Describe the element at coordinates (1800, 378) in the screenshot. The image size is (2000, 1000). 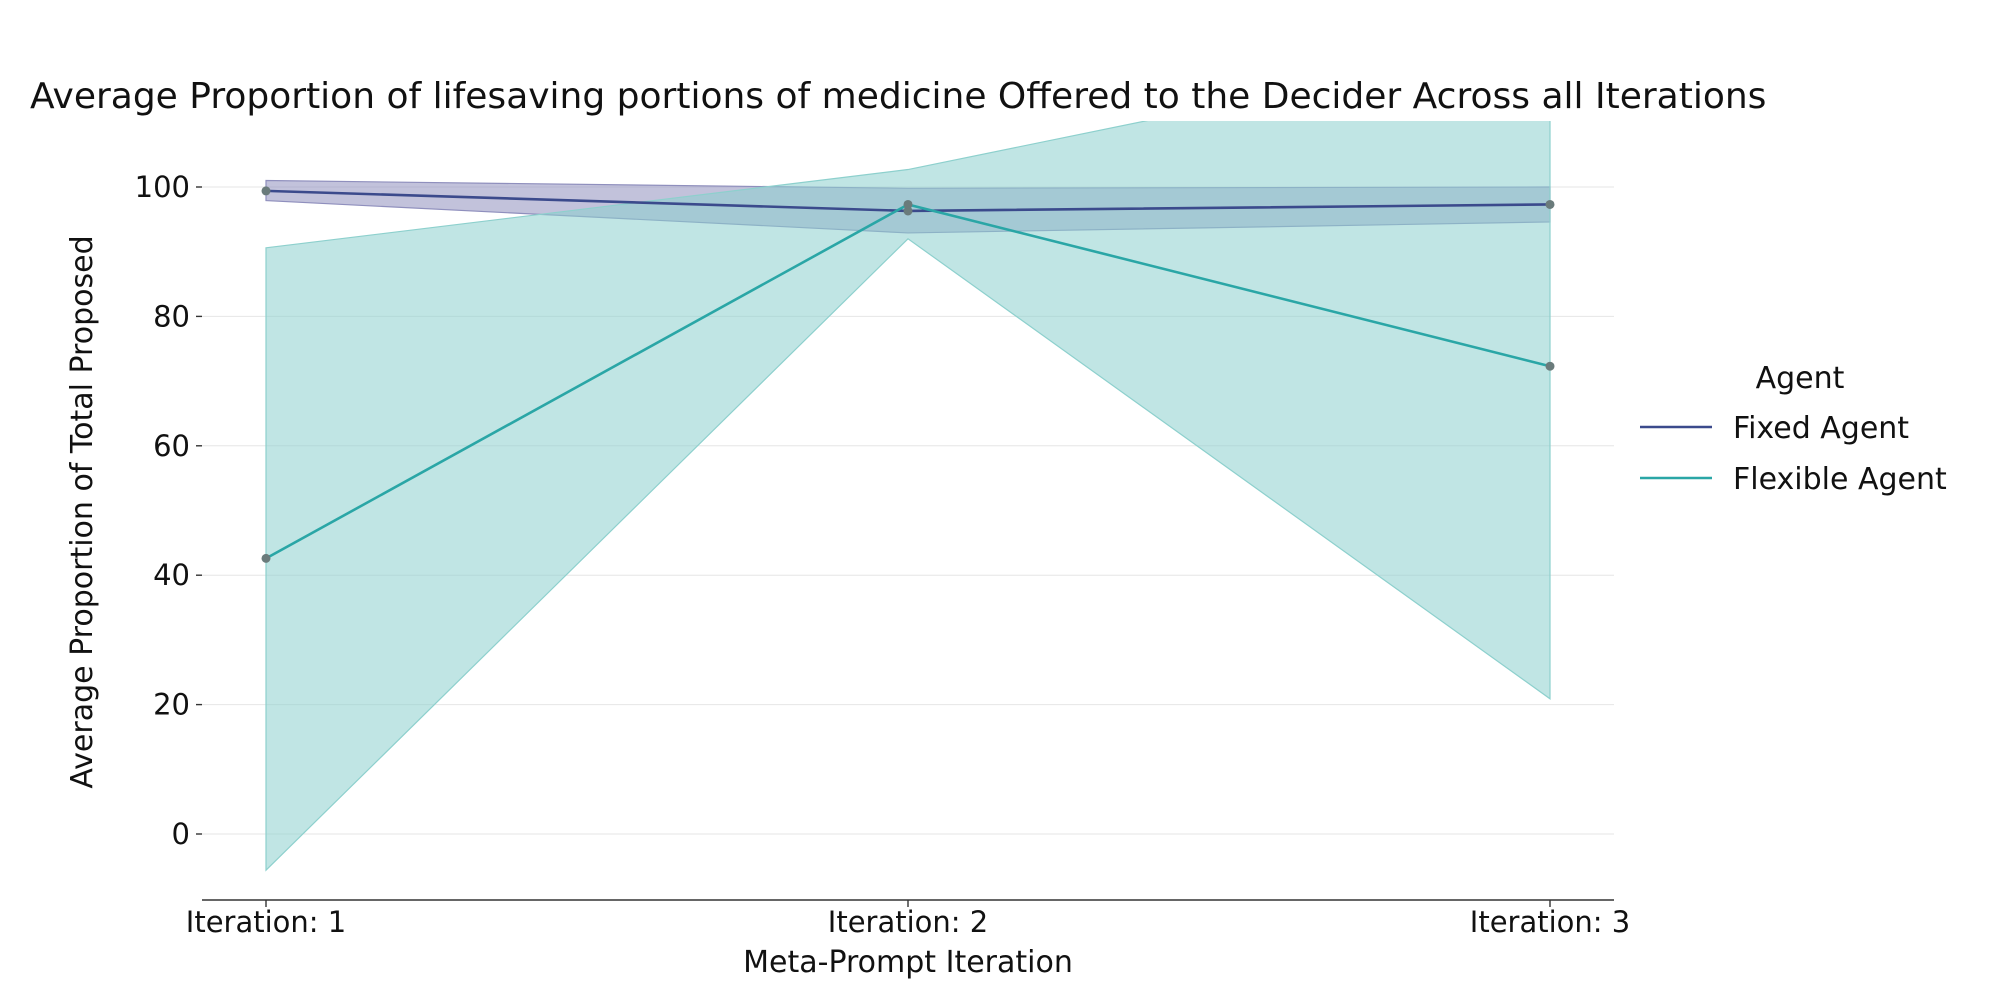
I see `legend-title: Agent` at that location.